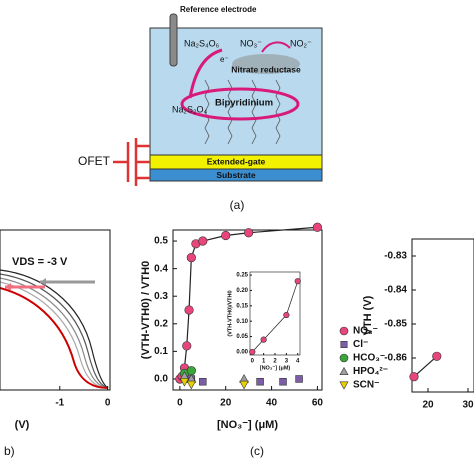  I want to click on label: Bipyridinium, so click(244, 103).